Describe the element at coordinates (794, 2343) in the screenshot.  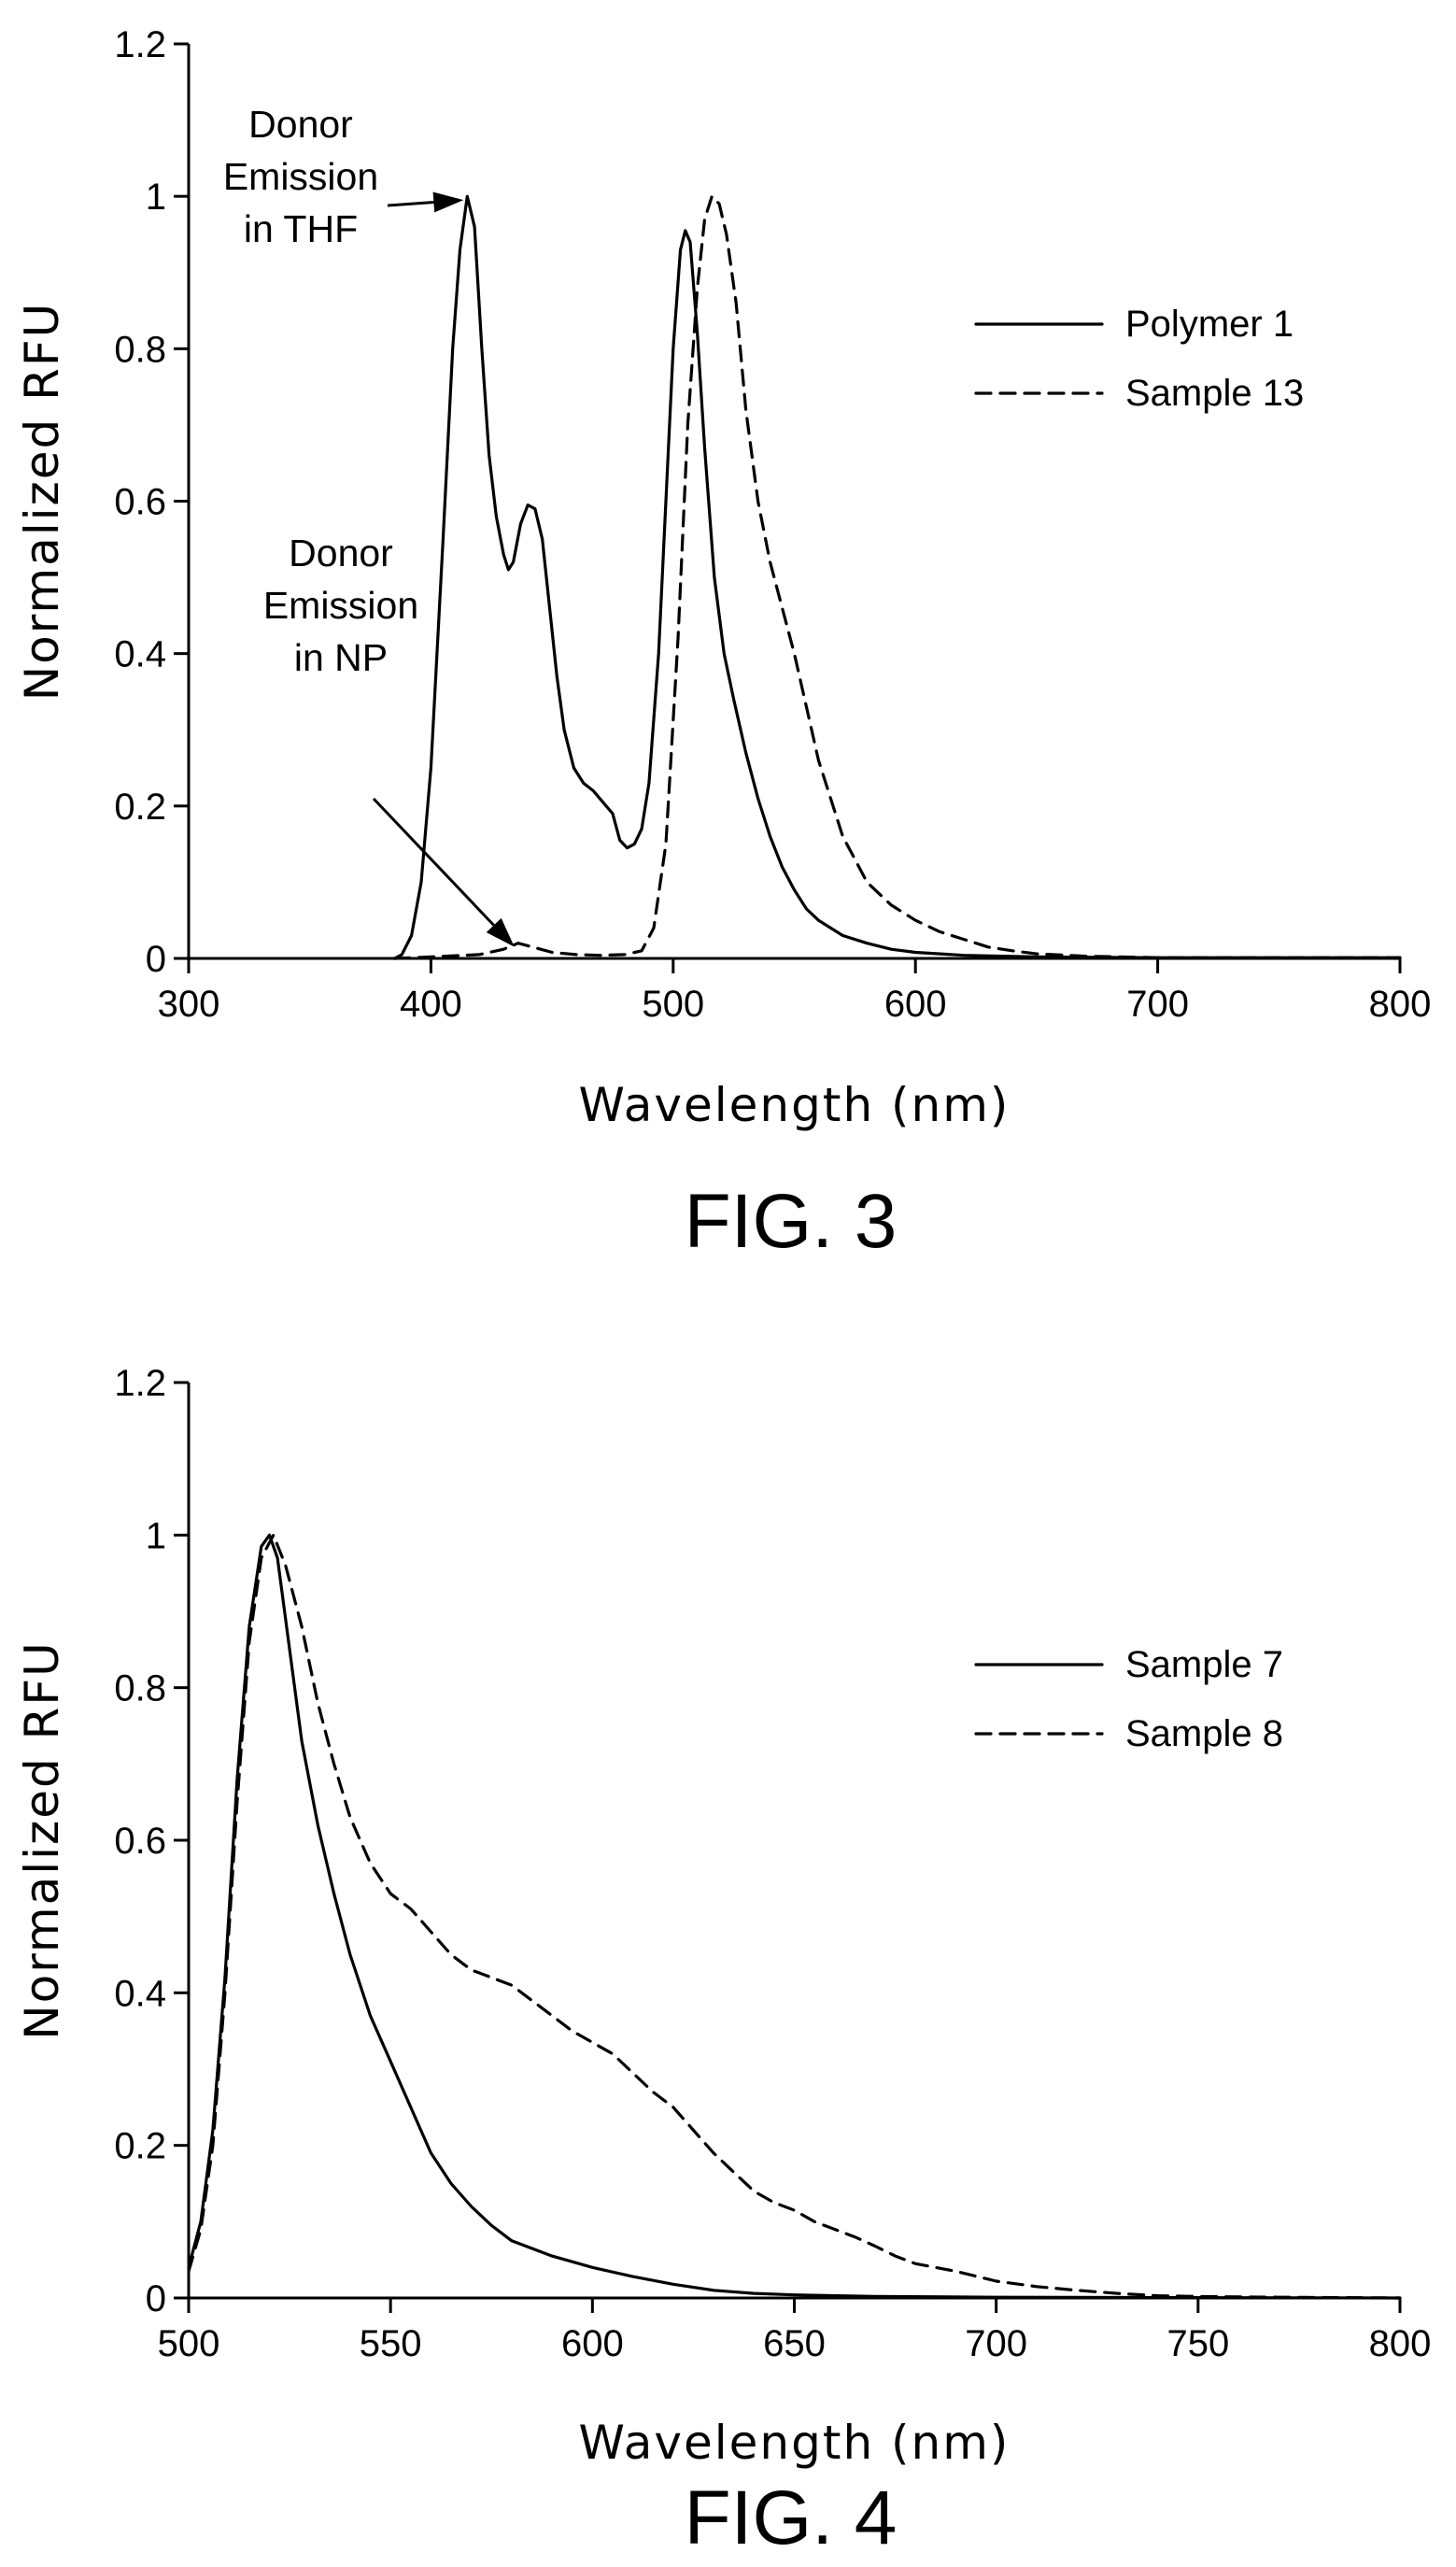
I see `x-tick-label: 650` at that location.